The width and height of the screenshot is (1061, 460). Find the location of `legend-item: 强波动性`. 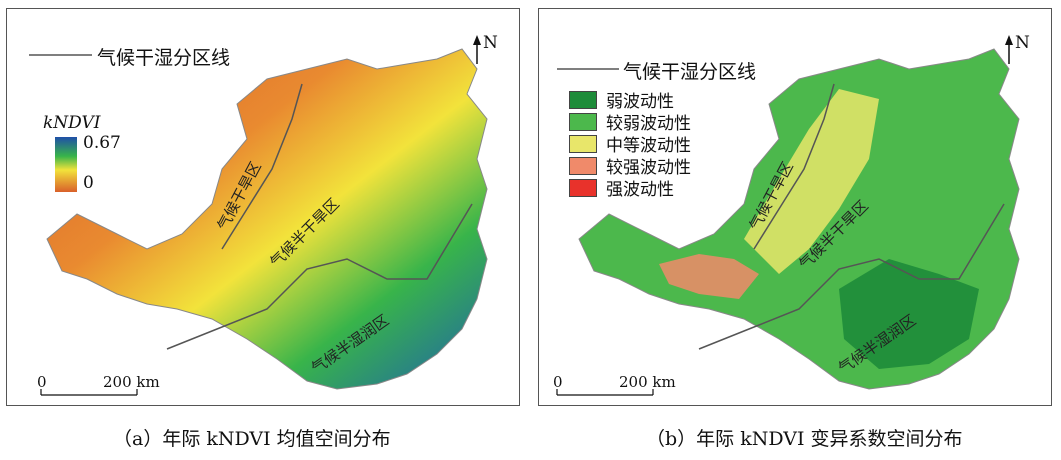

legend-item: 强波动性 is located at coordinates (621, 187).